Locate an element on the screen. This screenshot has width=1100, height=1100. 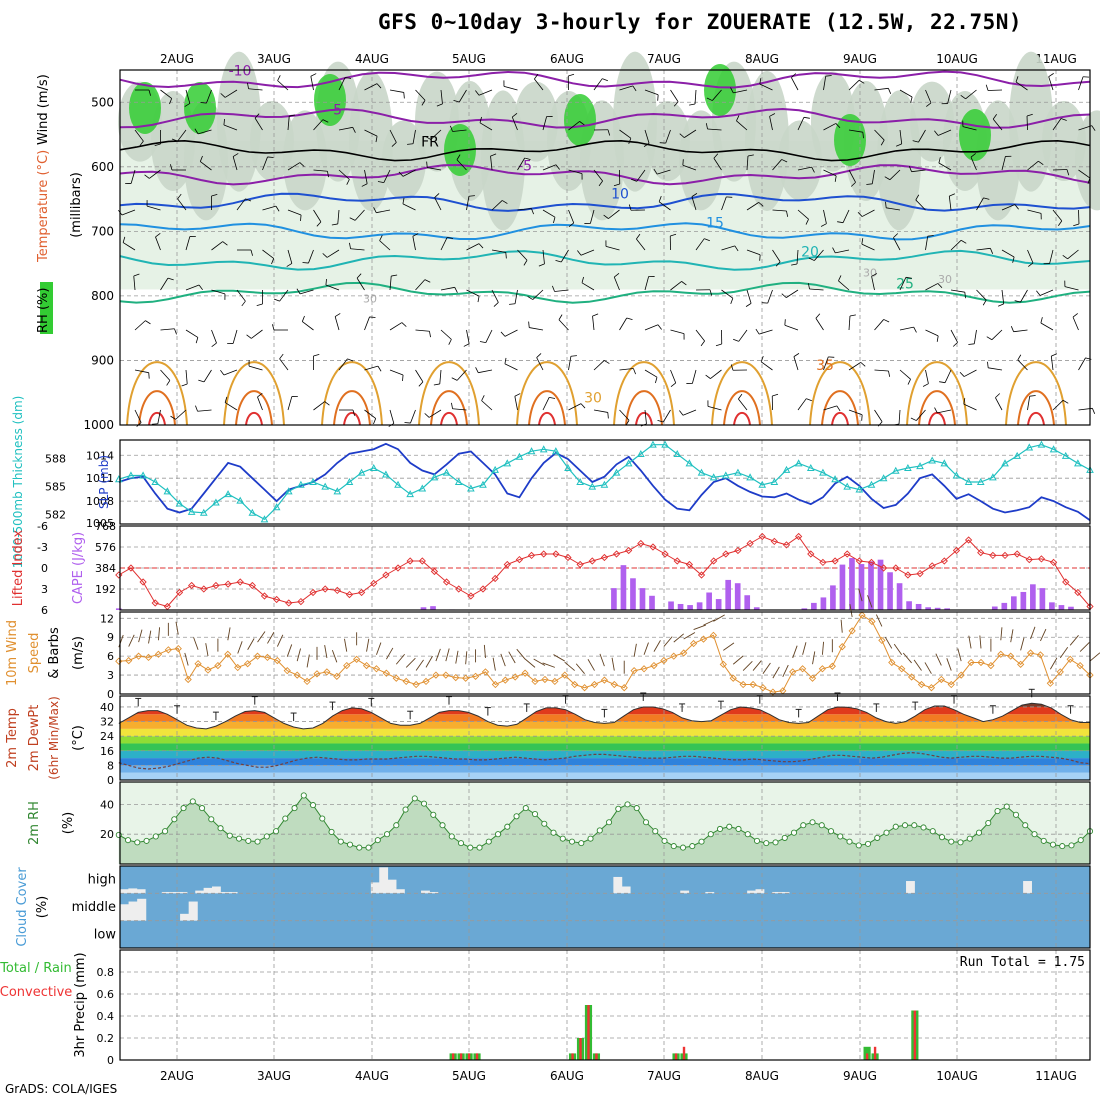
temperature-axis-label: Temperature (°C) is located at coordinates (43, 206).